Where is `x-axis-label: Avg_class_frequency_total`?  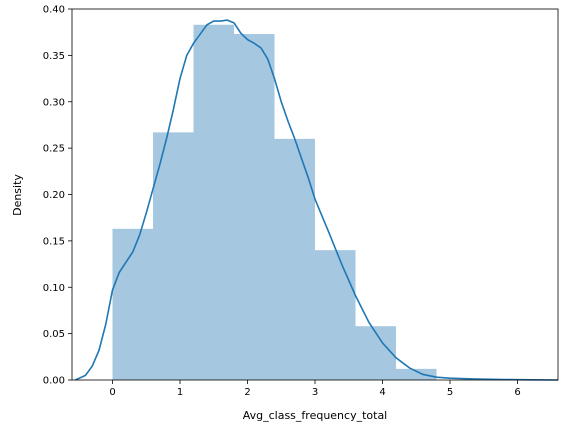 x-axis-label: Avg_class_frequency_total is located at coordinates (315, 415).